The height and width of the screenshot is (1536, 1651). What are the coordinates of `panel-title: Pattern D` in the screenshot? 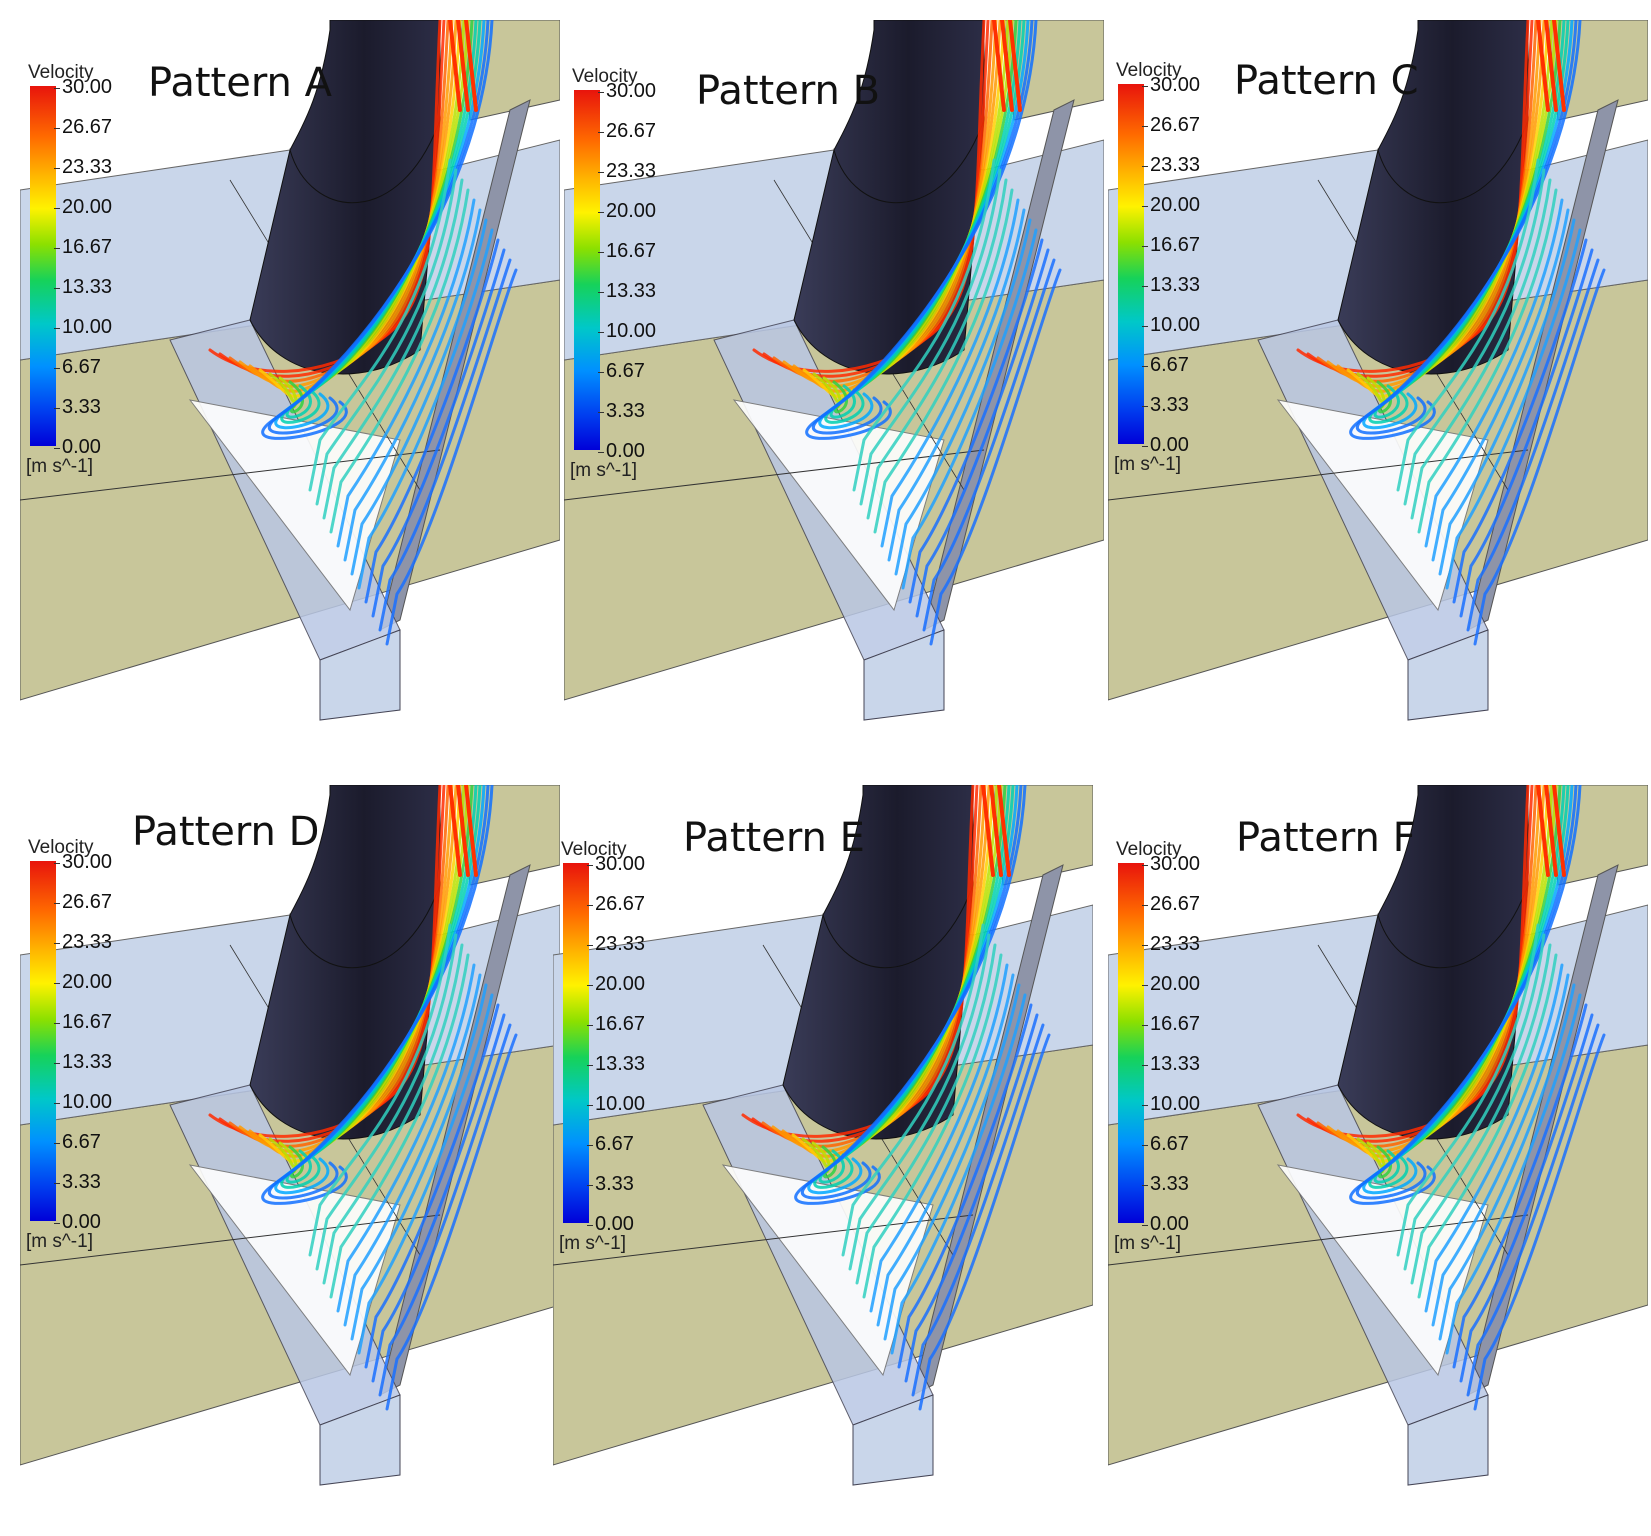 It's located at (226, 832).